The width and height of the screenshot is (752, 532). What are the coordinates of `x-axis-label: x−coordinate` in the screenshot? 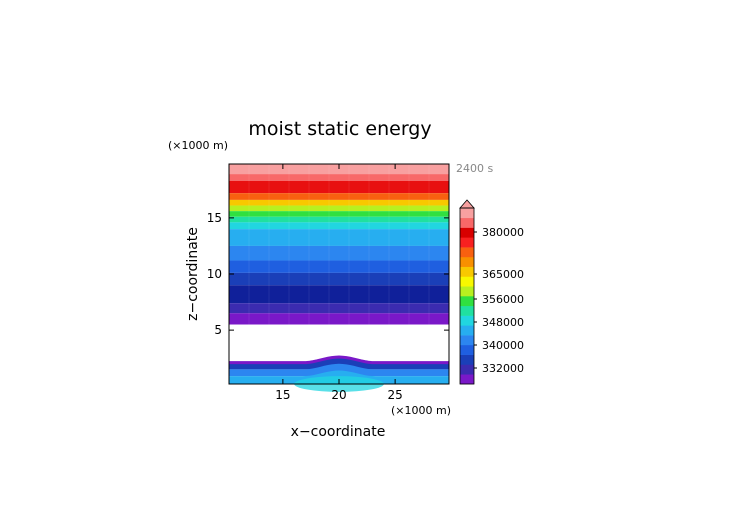 It's located at (338, 432).